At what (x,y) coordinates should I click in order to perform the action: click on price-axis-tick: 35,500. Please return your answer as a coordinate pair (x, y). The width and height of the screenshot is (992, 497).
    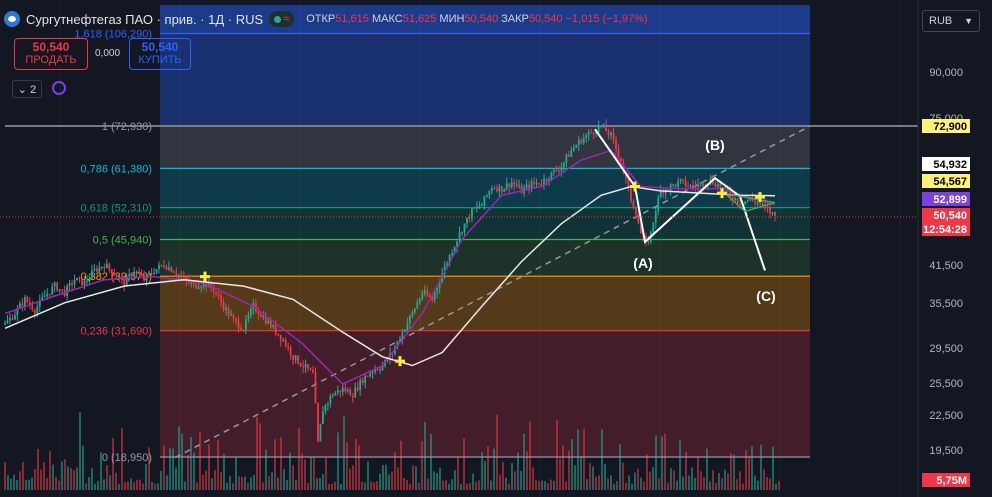
    Looking at the image, I should click on (946, 304).